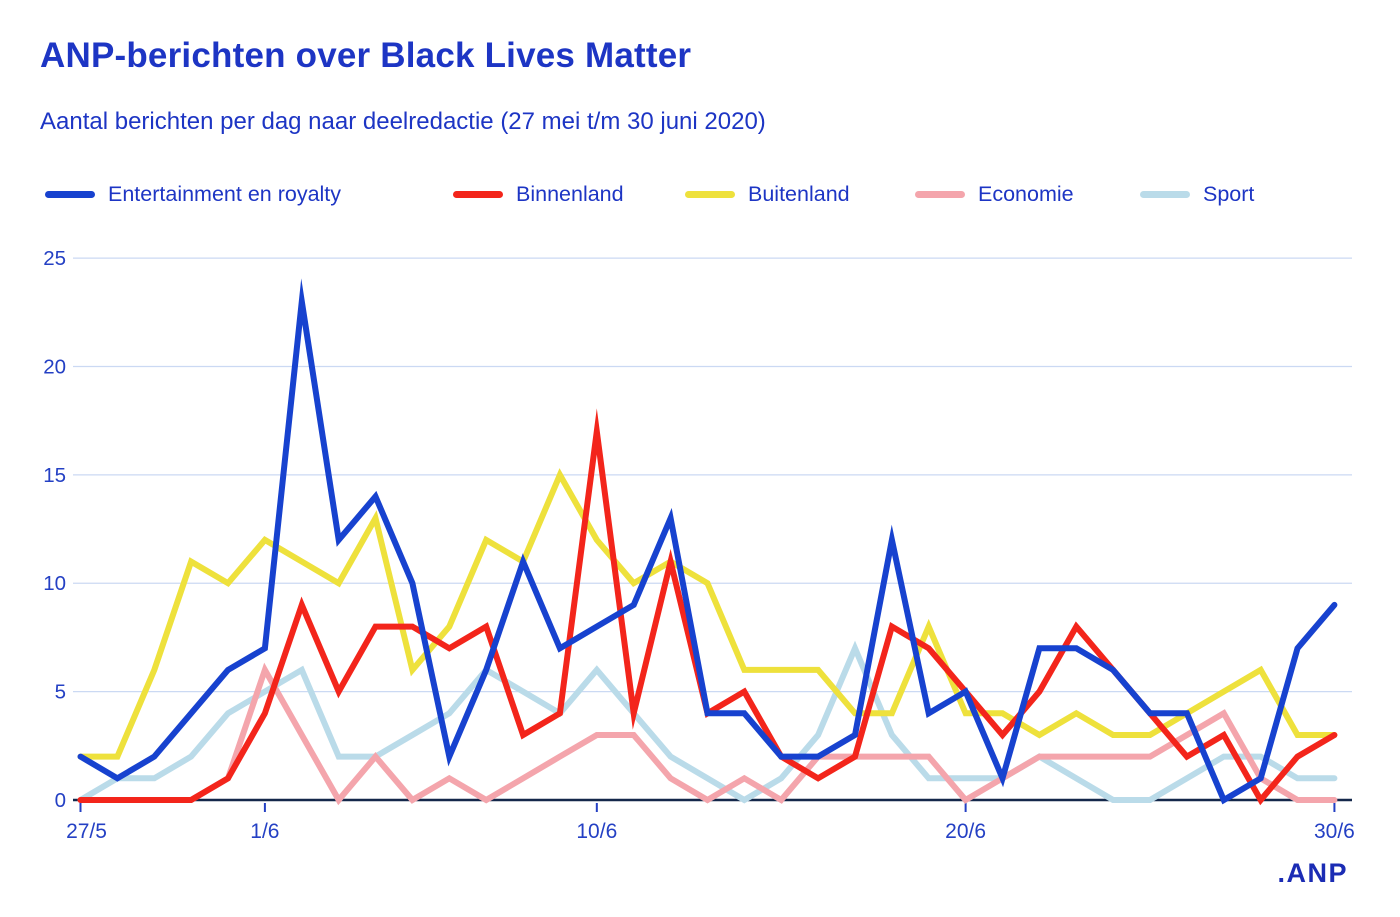 This screenshot has height=917, width=1400. Describe the element at coordinates (1334, 831) in the screenshot. I see `x-axis-label-30/6: 30/6` at that location.